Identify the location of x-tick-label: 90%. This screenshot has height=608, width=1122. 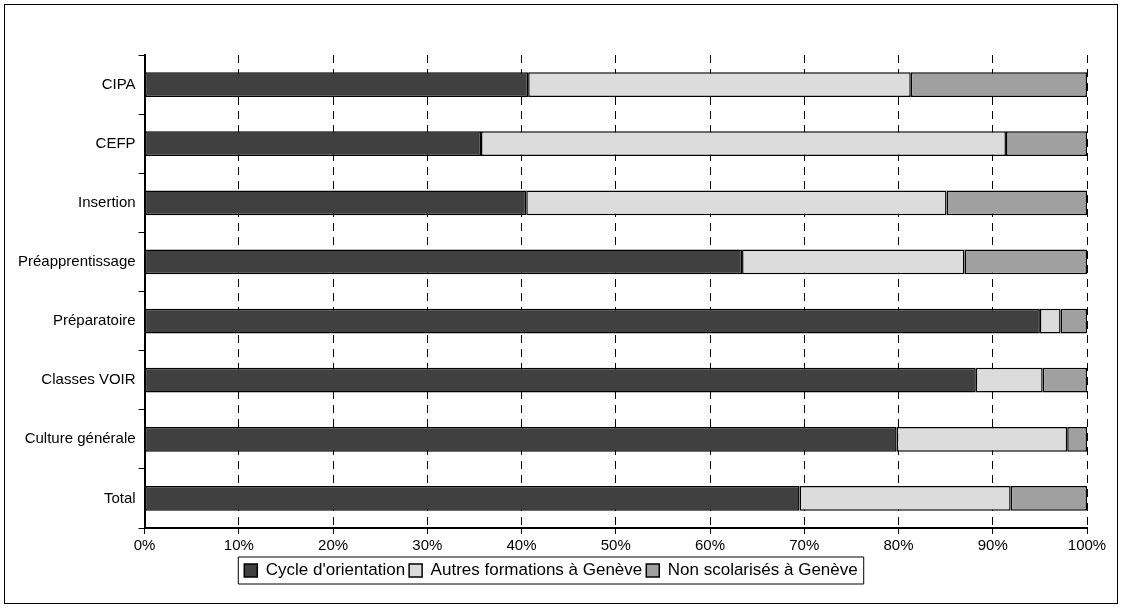
(992, 545).